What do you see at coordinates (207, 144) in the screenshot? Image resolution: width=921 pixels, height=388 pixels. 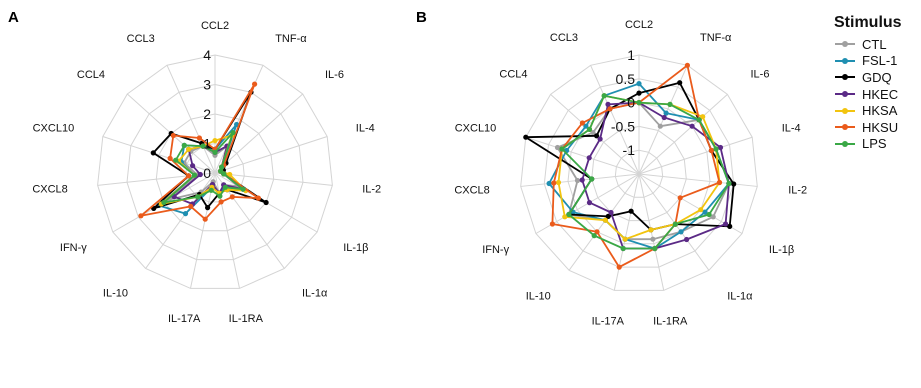 I see `tick-label: 1` at bounding box center [207, 144].